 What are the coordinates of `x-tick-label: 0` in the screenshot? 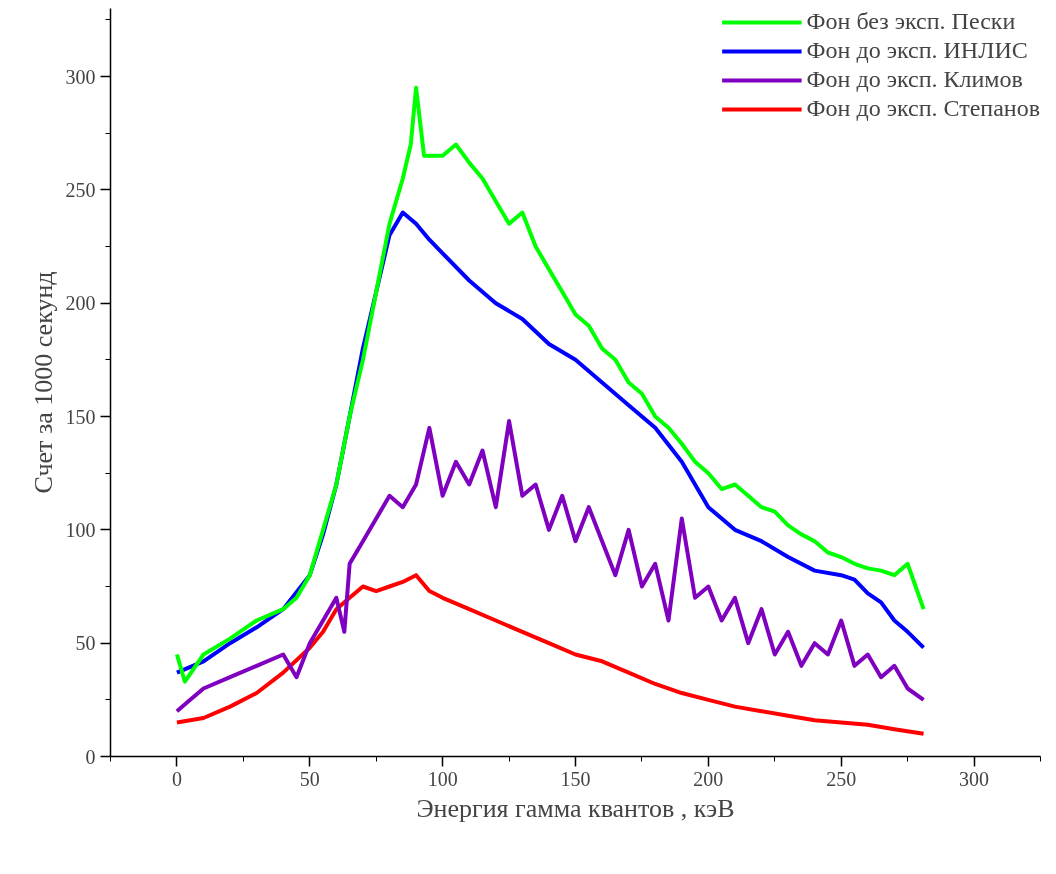 It's located at (176, 778).